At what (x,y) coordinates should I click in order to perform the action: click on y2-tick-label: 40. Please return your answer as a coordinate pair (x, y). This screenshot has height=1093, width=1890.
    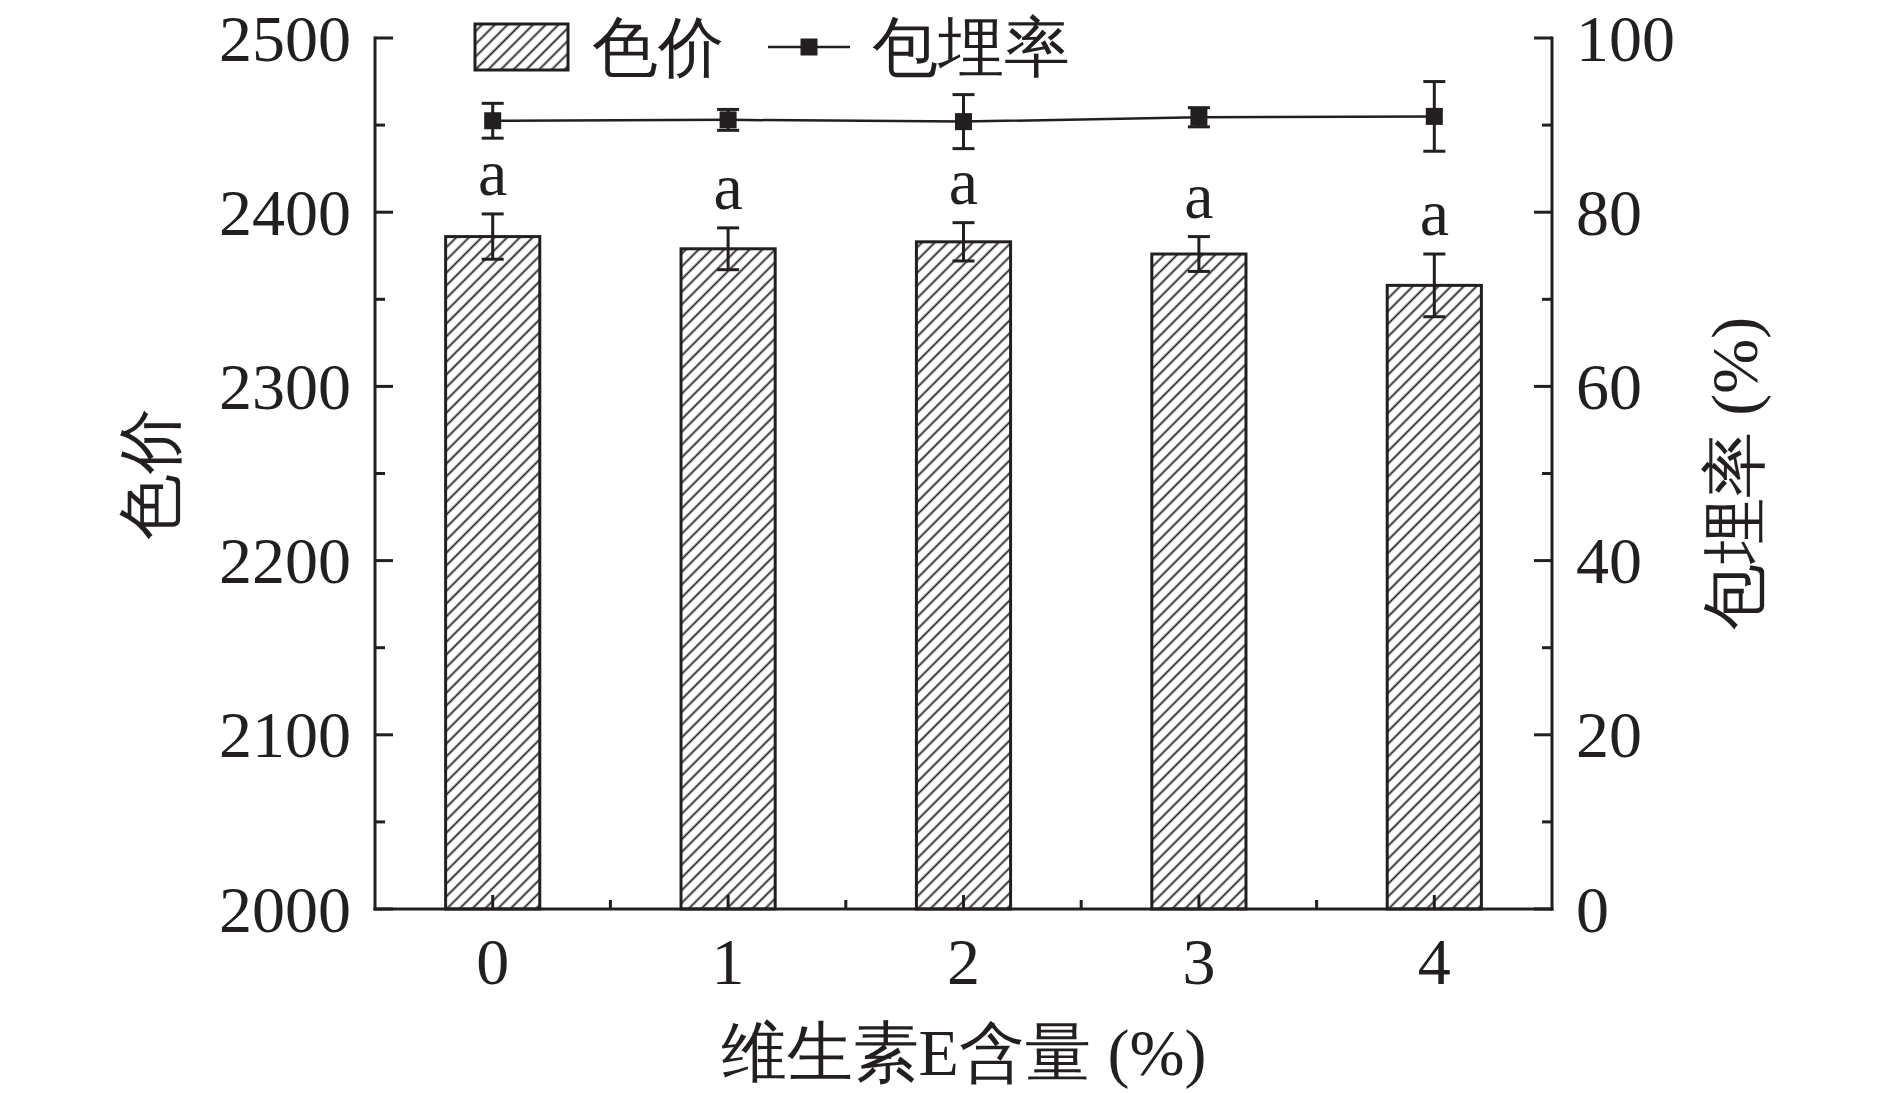
    Looking at the image, I should click on (1609, 561).